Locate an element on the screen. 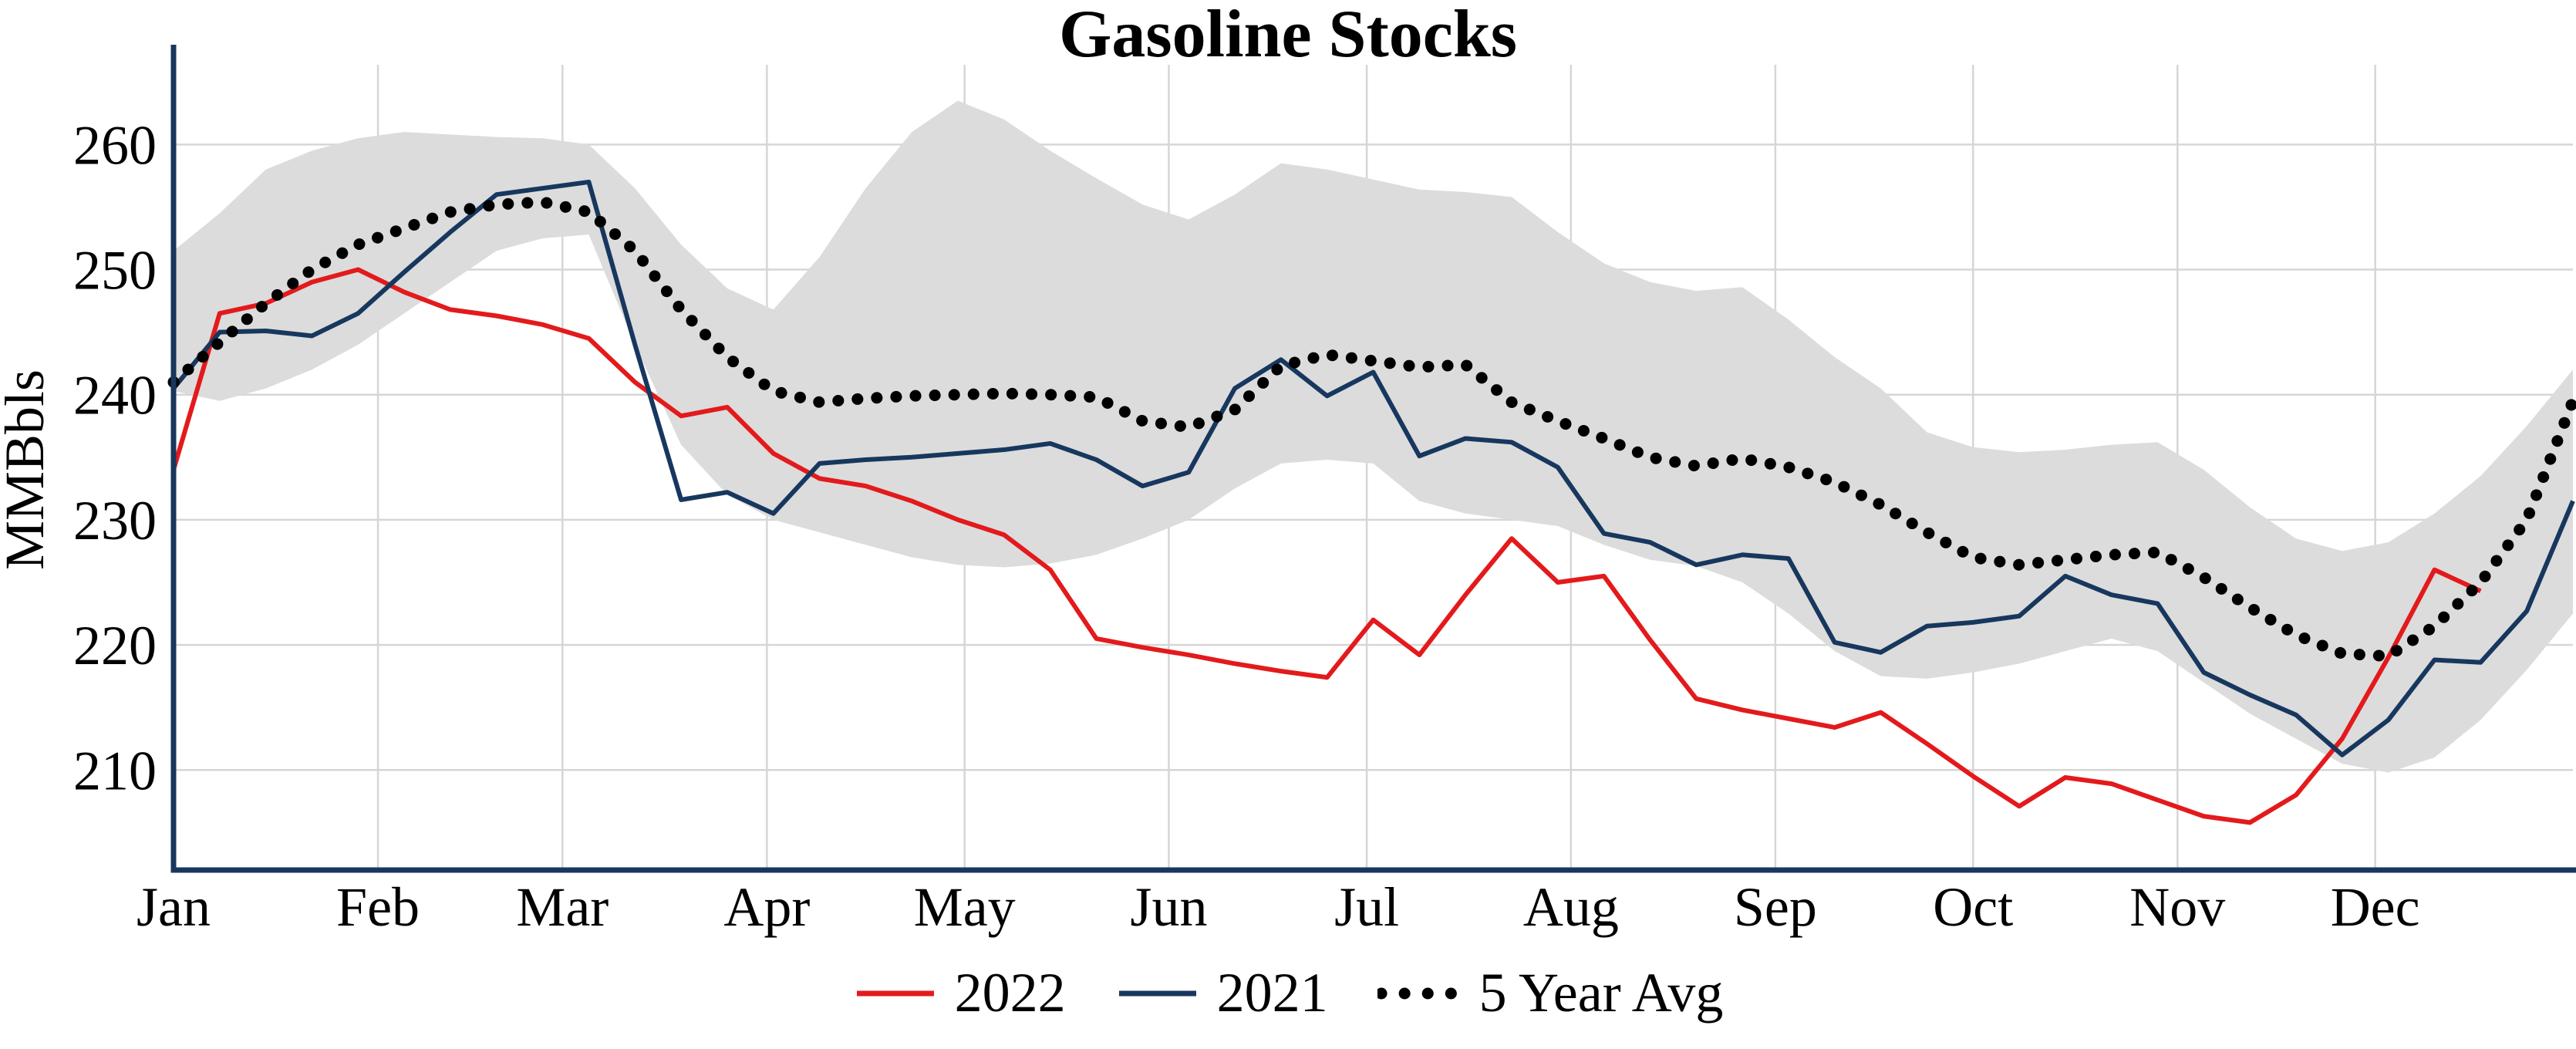  x-tick-label: Aug is located at coordinates (1571, 907).